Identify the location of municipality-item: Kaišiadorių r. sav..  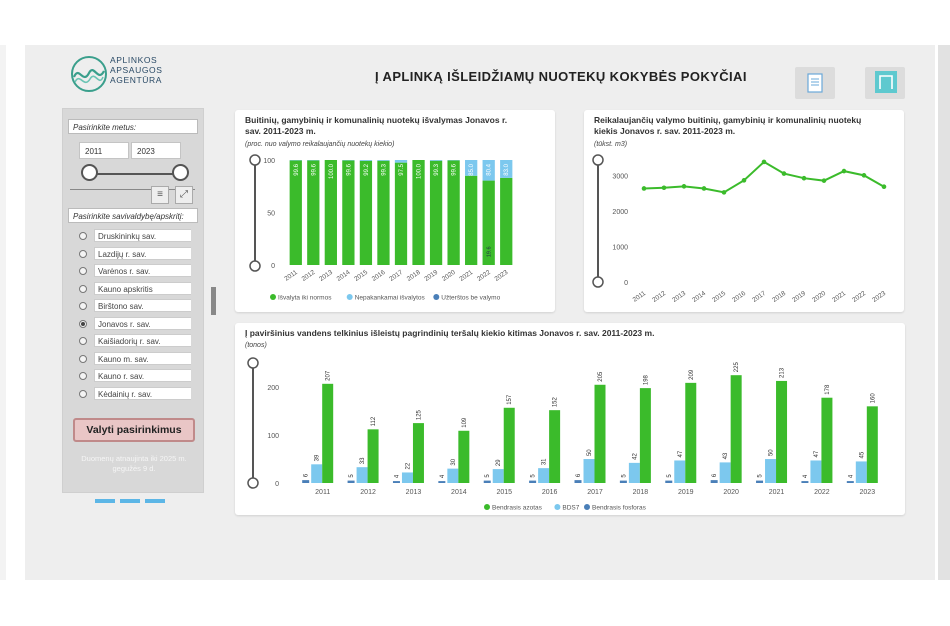
(131, 341).